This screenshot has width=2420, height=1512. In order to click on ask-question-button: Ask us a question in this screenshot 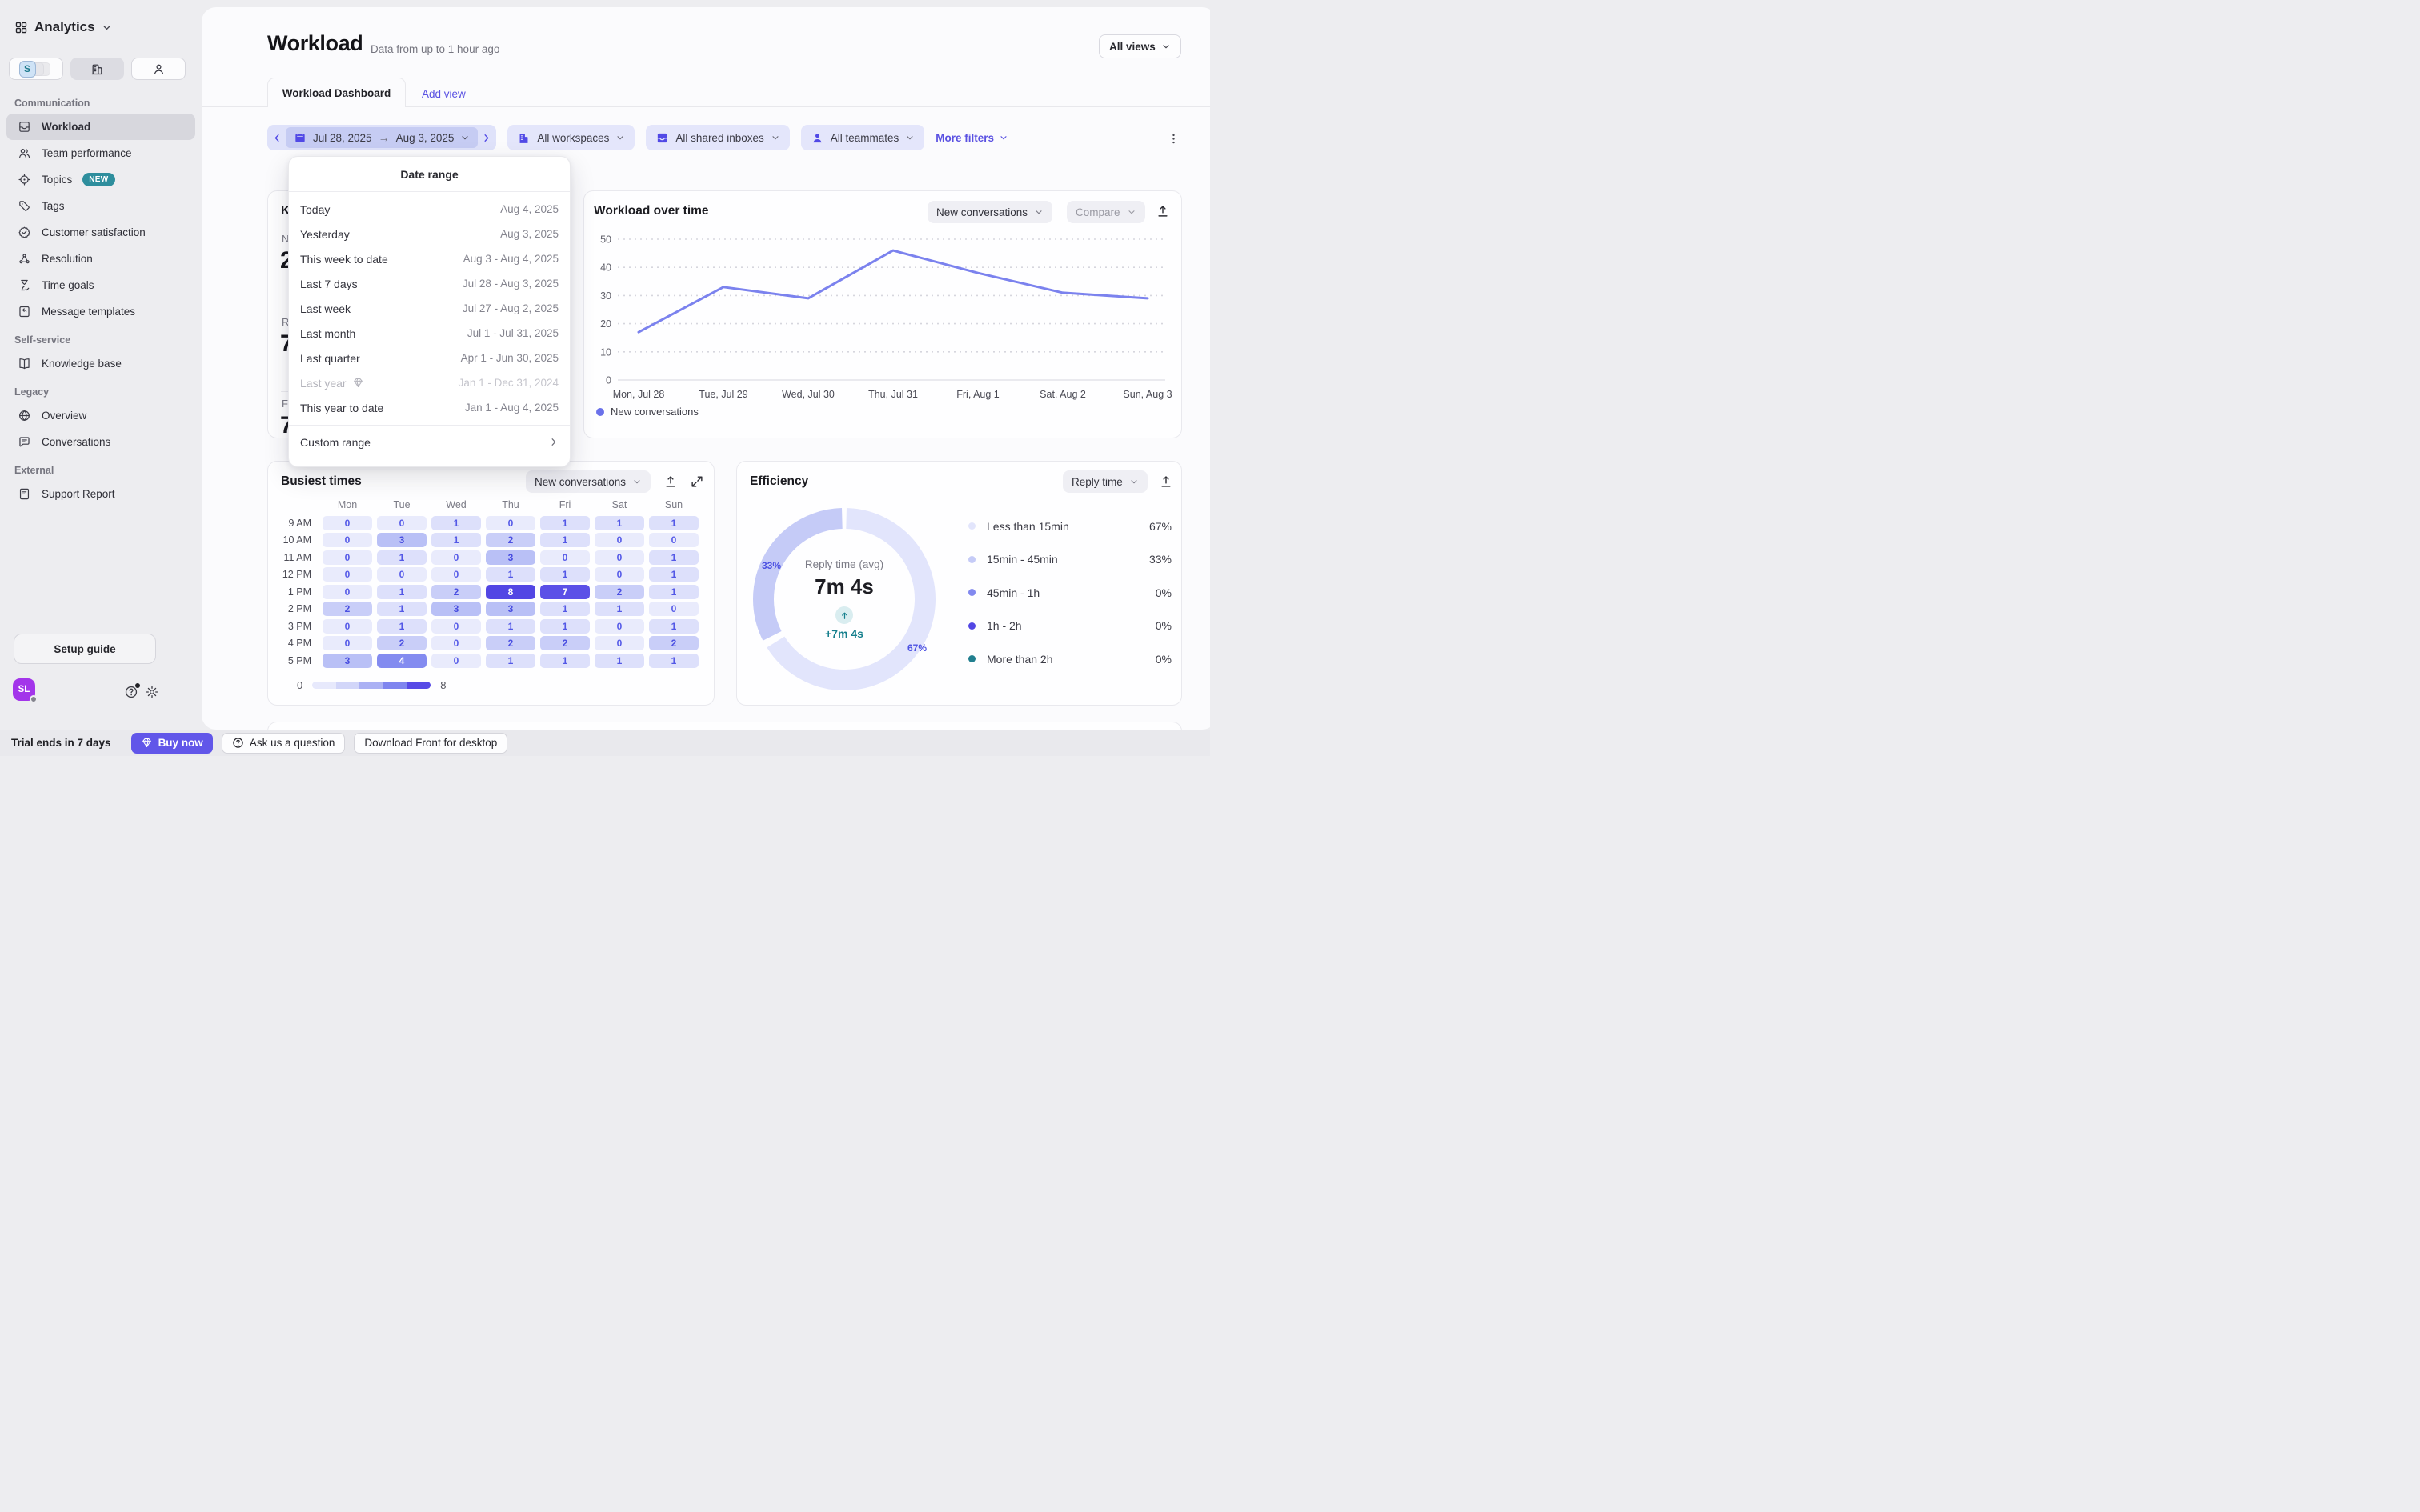, I will do `click(283, 743)`.